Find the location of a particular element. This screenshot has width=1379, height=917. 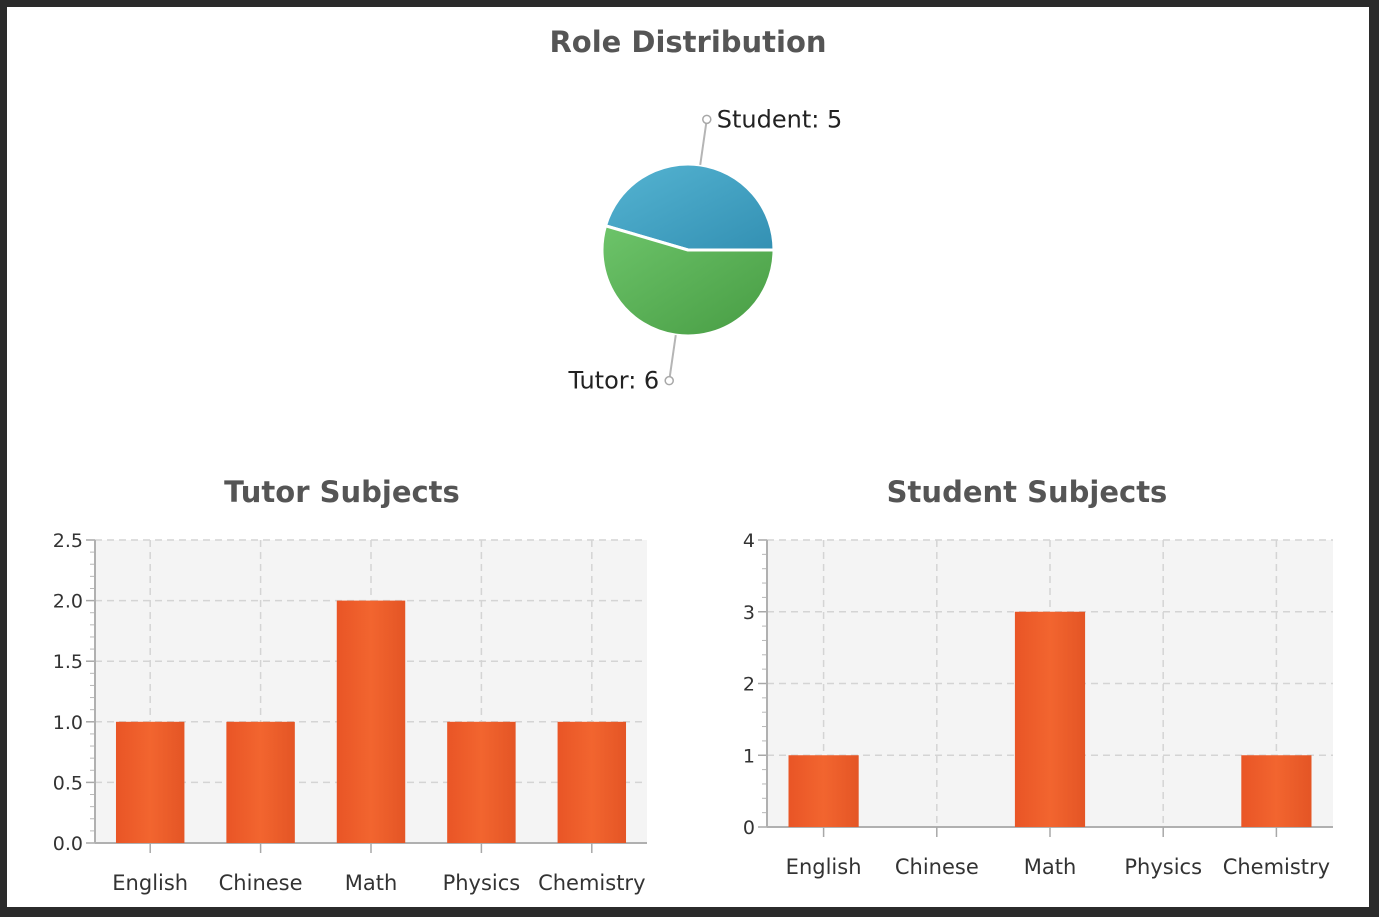

pie-label-tutor: Tutor: 6 is located at coordinates (613, 381).